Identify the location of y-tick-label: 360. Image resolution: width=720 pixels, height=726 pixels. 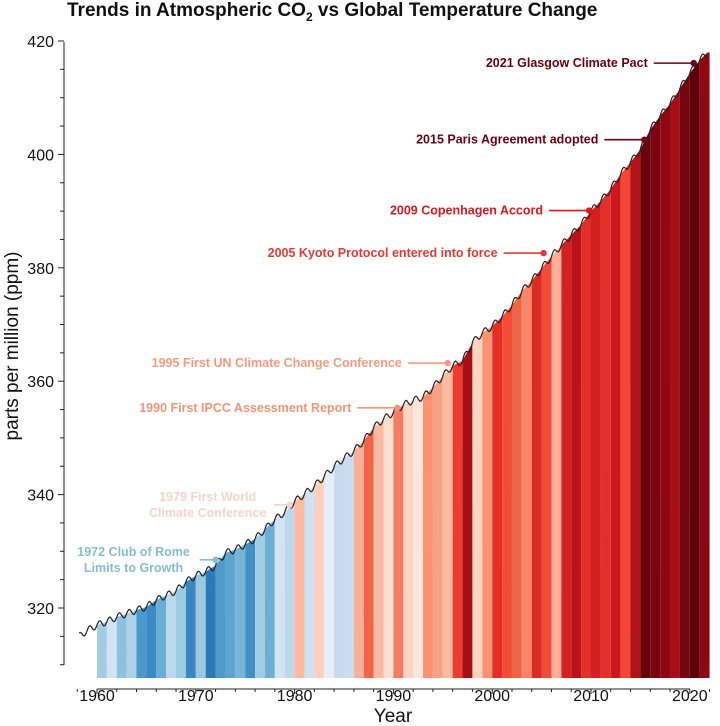
(40, 382).